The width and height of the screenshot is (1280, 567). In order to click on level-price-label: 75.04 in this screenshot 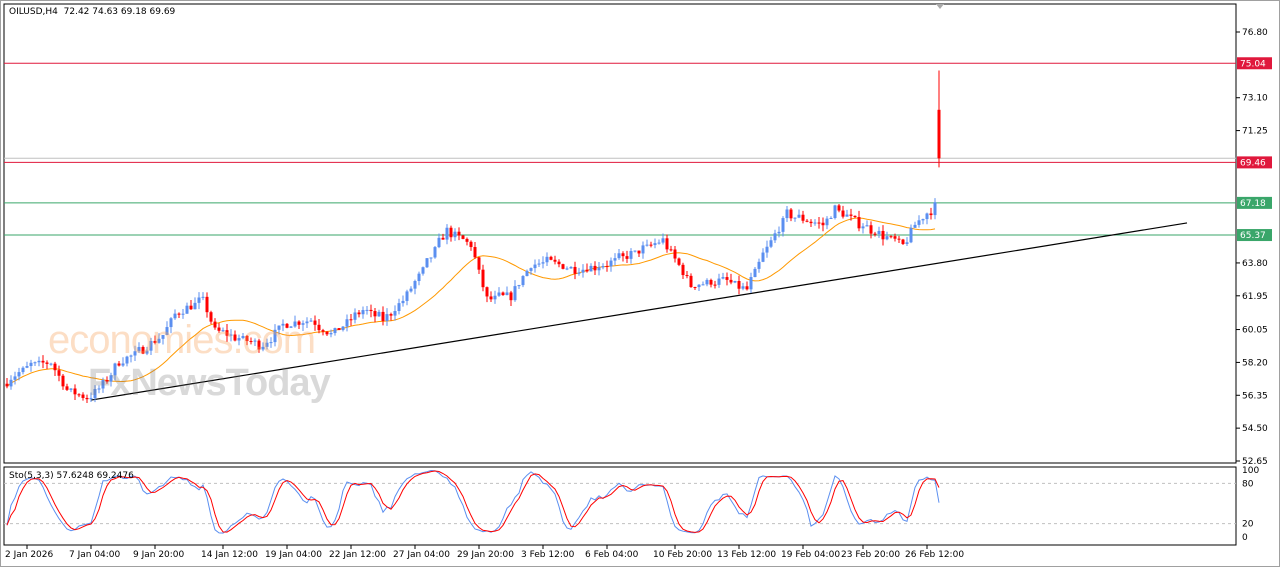, I will do `click(1253, 64)`.